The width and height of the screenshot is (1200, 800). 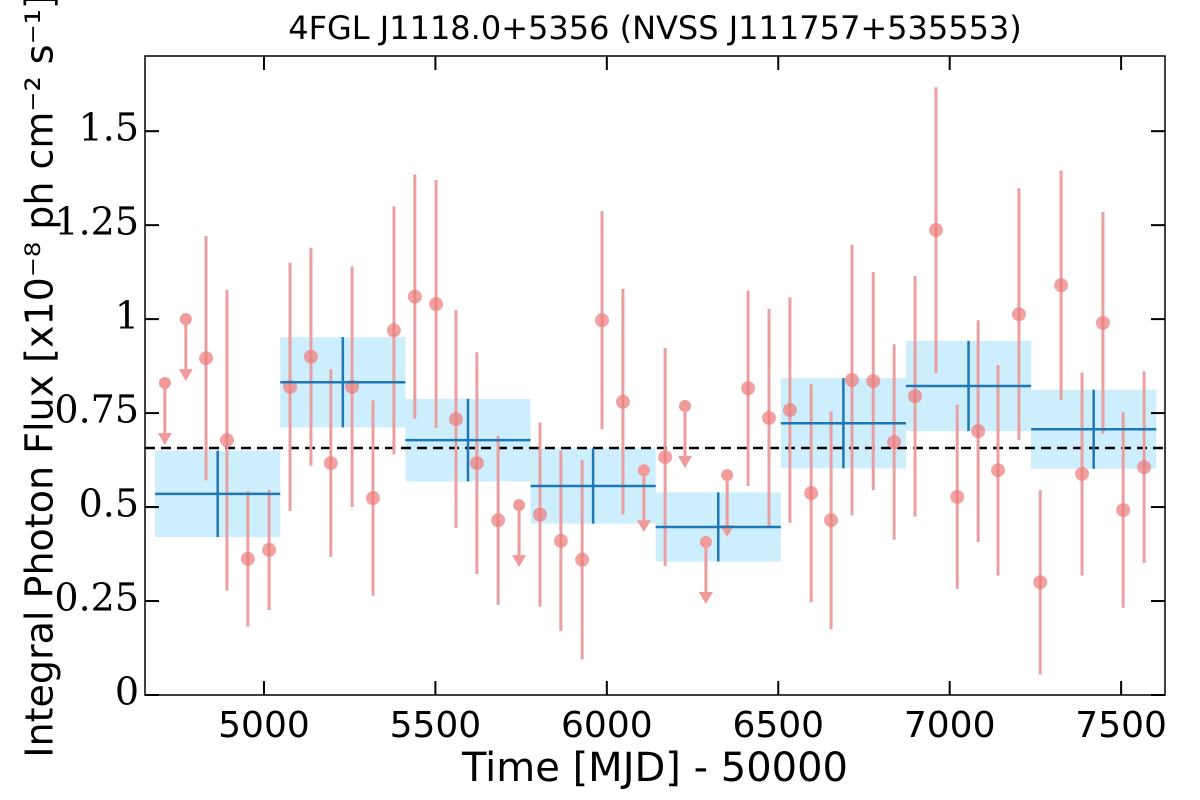 I want to click on y-tick-label: 0.75, so click(x=96, y=410).